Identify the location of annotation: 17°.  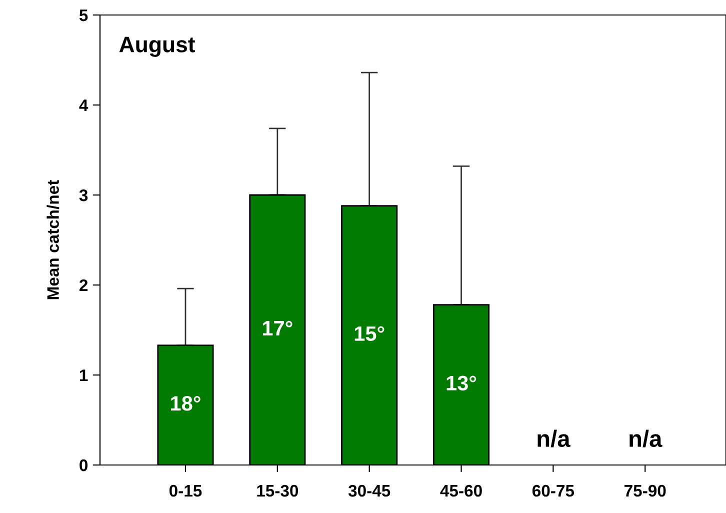
(277, 328).